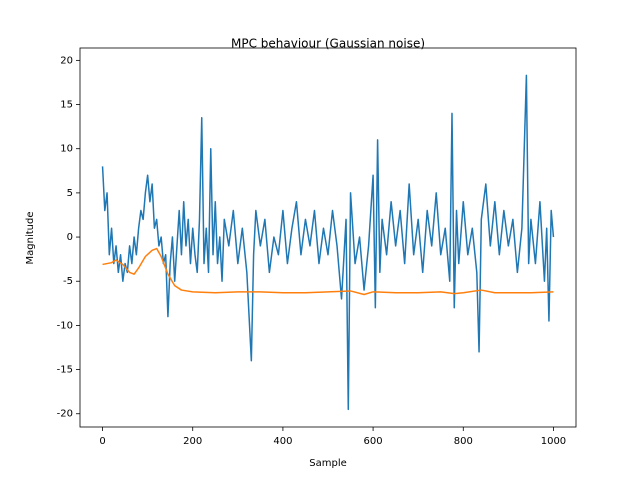 This screenshot has height=480, width=640. I want to click on x-axis-label: Sample, so click(328, 463).